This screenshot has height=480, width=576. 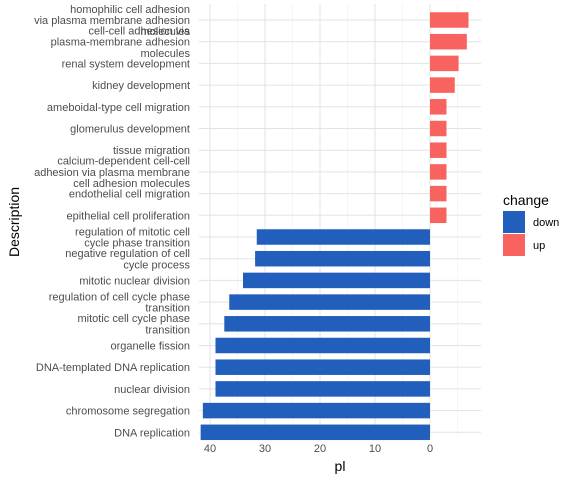 I want to click on y-tick-label: tissue migration, so click(x=151, y=151).